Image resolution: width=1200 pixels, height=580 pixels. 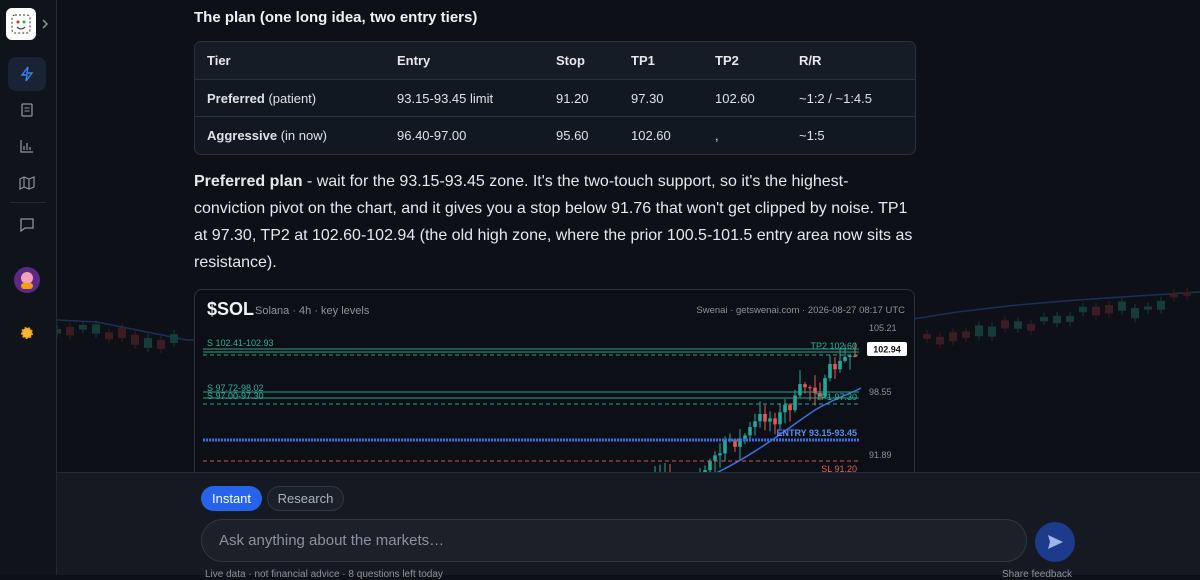 I want to click on header-cell: Stop, so click(x=581, y=61).